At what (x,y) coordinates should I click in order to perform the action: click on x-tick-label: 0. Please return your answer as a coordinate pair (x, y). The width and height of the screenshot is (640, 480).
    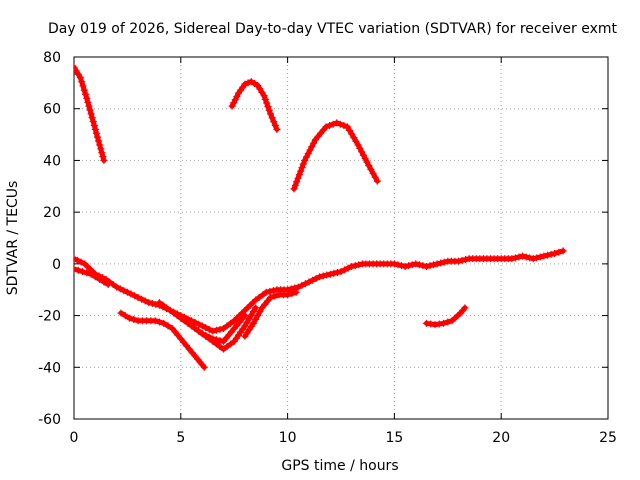
    Looking at the image, I should click on (74, 438).